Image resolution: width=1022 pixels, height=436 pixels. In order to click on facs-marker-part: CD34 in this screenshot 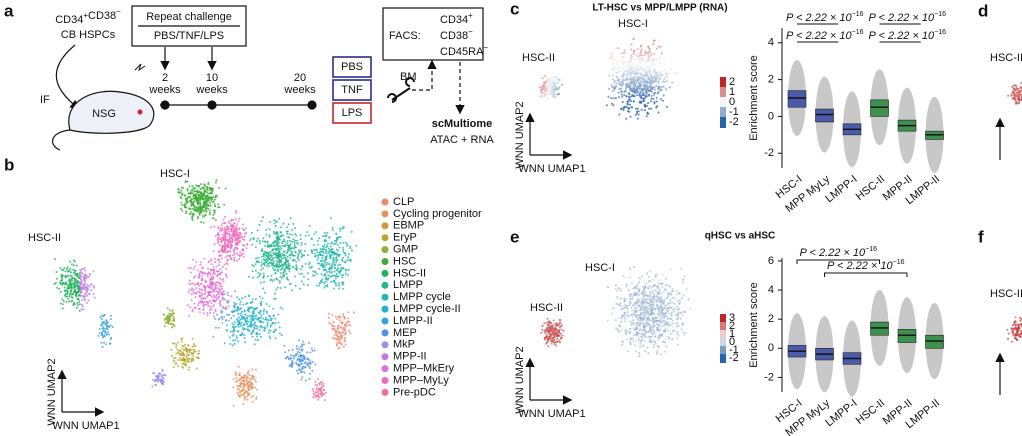, I will do `click(454, 20)`.